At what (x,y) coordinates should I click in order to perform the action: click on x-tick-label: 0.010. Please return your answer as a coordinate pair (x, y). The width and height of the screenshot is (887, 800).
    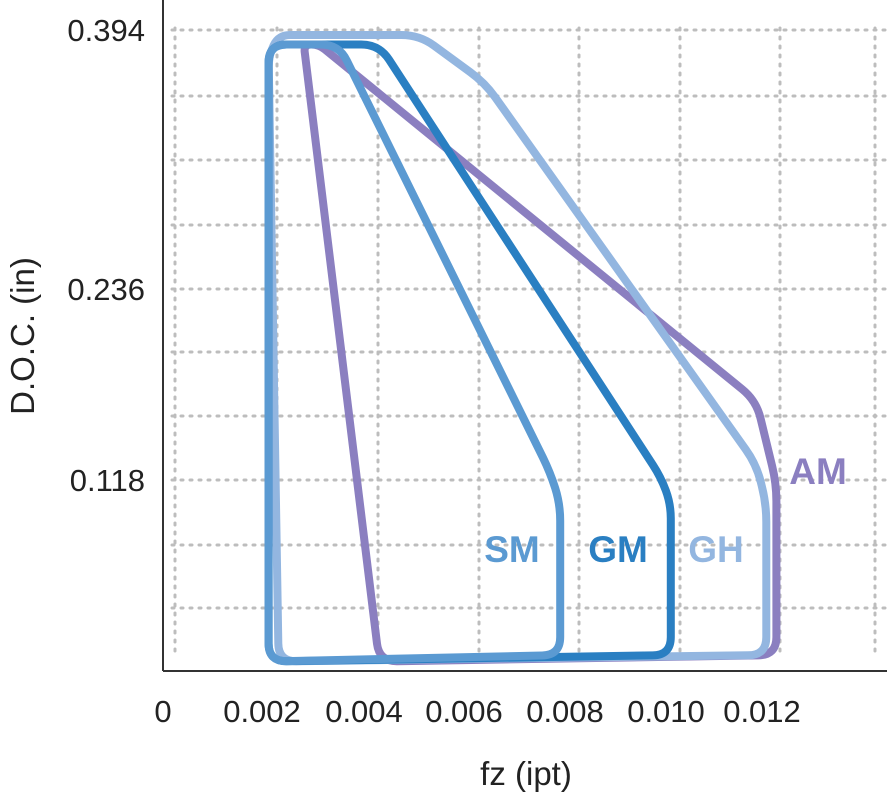
    Looking at the image, I should click on (666, 711).